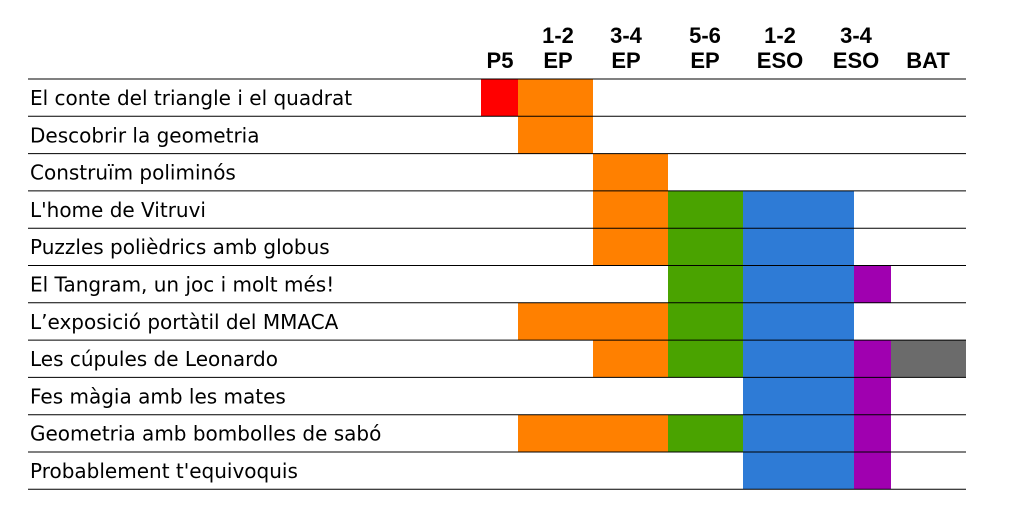 The image size is (1024, 523). What do you see at coordinates (928, 60) in the screenshot?
I see `column-header-bat: BAT` at bounding box center [928, 60].